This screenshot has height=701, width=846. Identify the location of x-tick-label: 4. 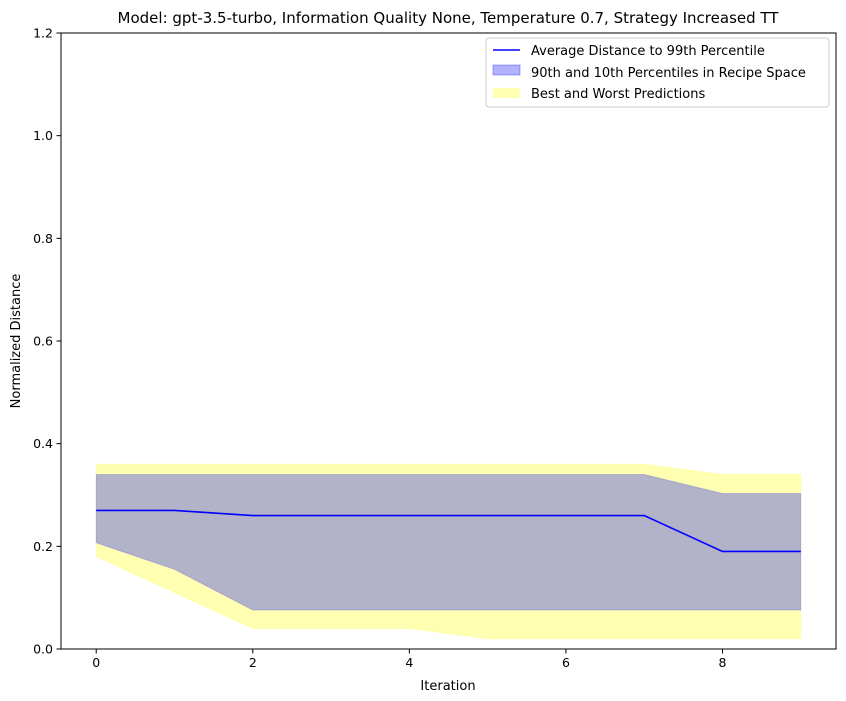
(409, 662).